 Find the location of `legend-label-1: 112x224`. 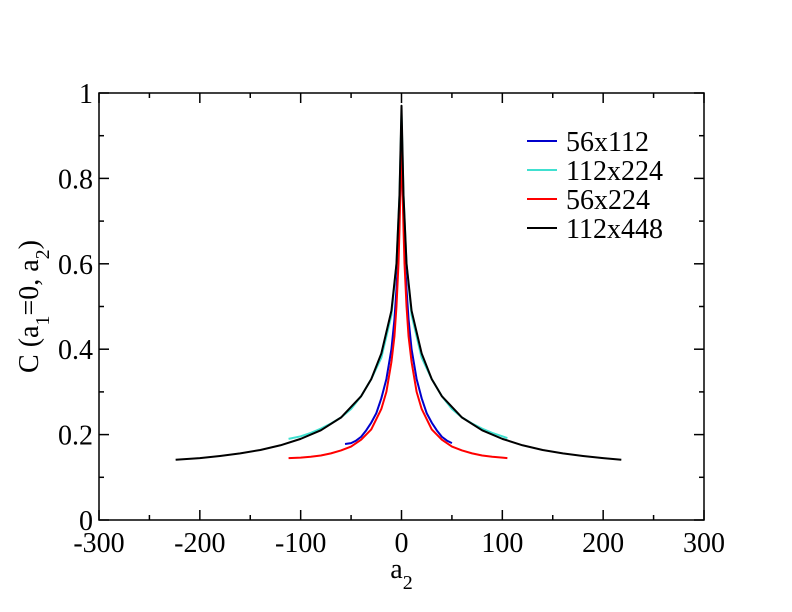

legend-label-1: 112x224 is located at coordinates (614, 171).